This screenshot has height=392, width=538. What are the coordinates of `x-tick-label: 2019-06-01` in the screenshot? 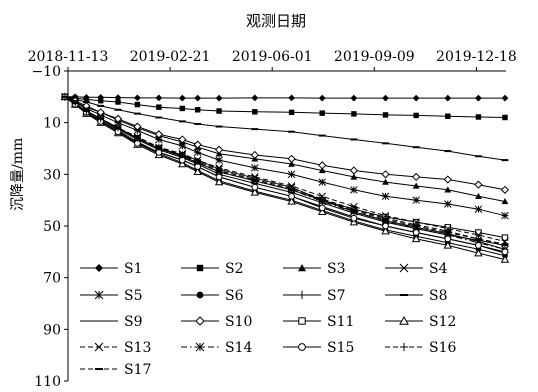 It's located at (272, 57).